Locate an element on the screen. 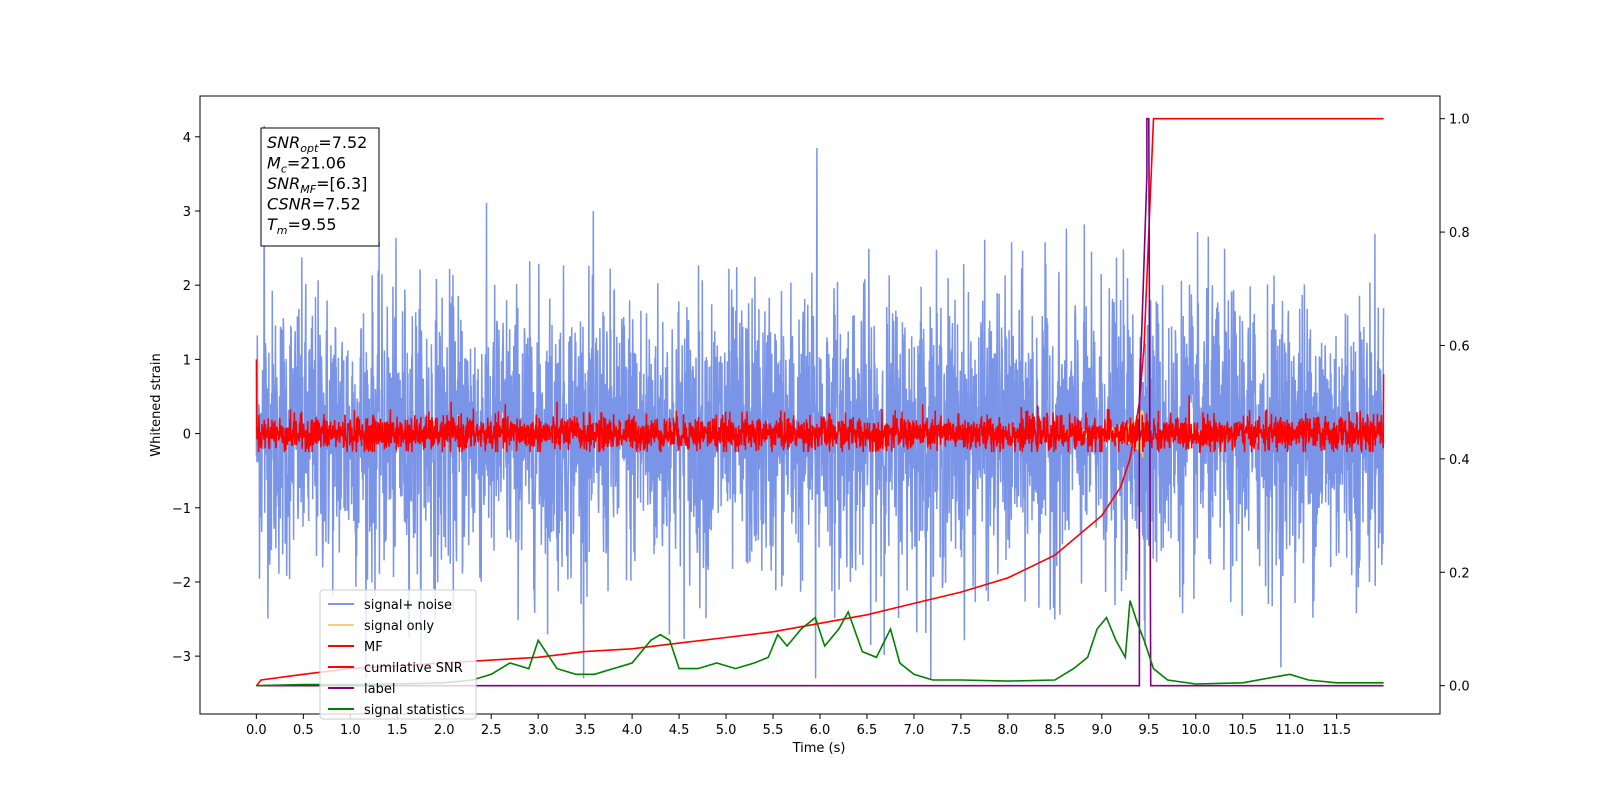 Image resolution: width=1600 pixels, height=800 pixels. x-tick-label: 11.0 is located at coordinates (1289, 730).